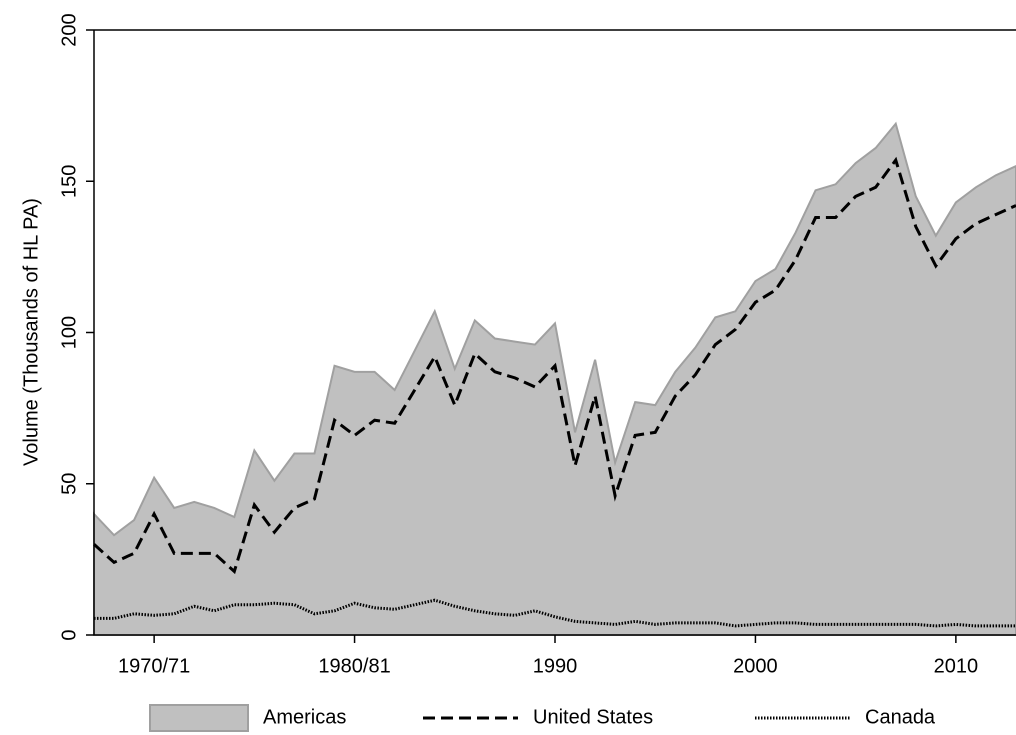 The width and height of the screenshot is (1016, 735). I want to click on y-tick-label: 0, so click(69, 634).